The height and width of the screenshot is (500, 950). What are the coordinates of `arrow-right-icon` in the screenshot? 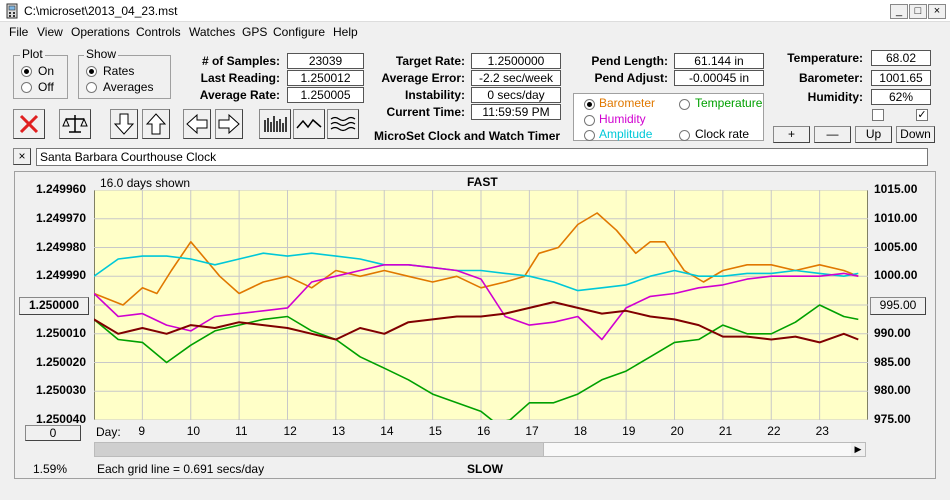 It's located at (229, 124).